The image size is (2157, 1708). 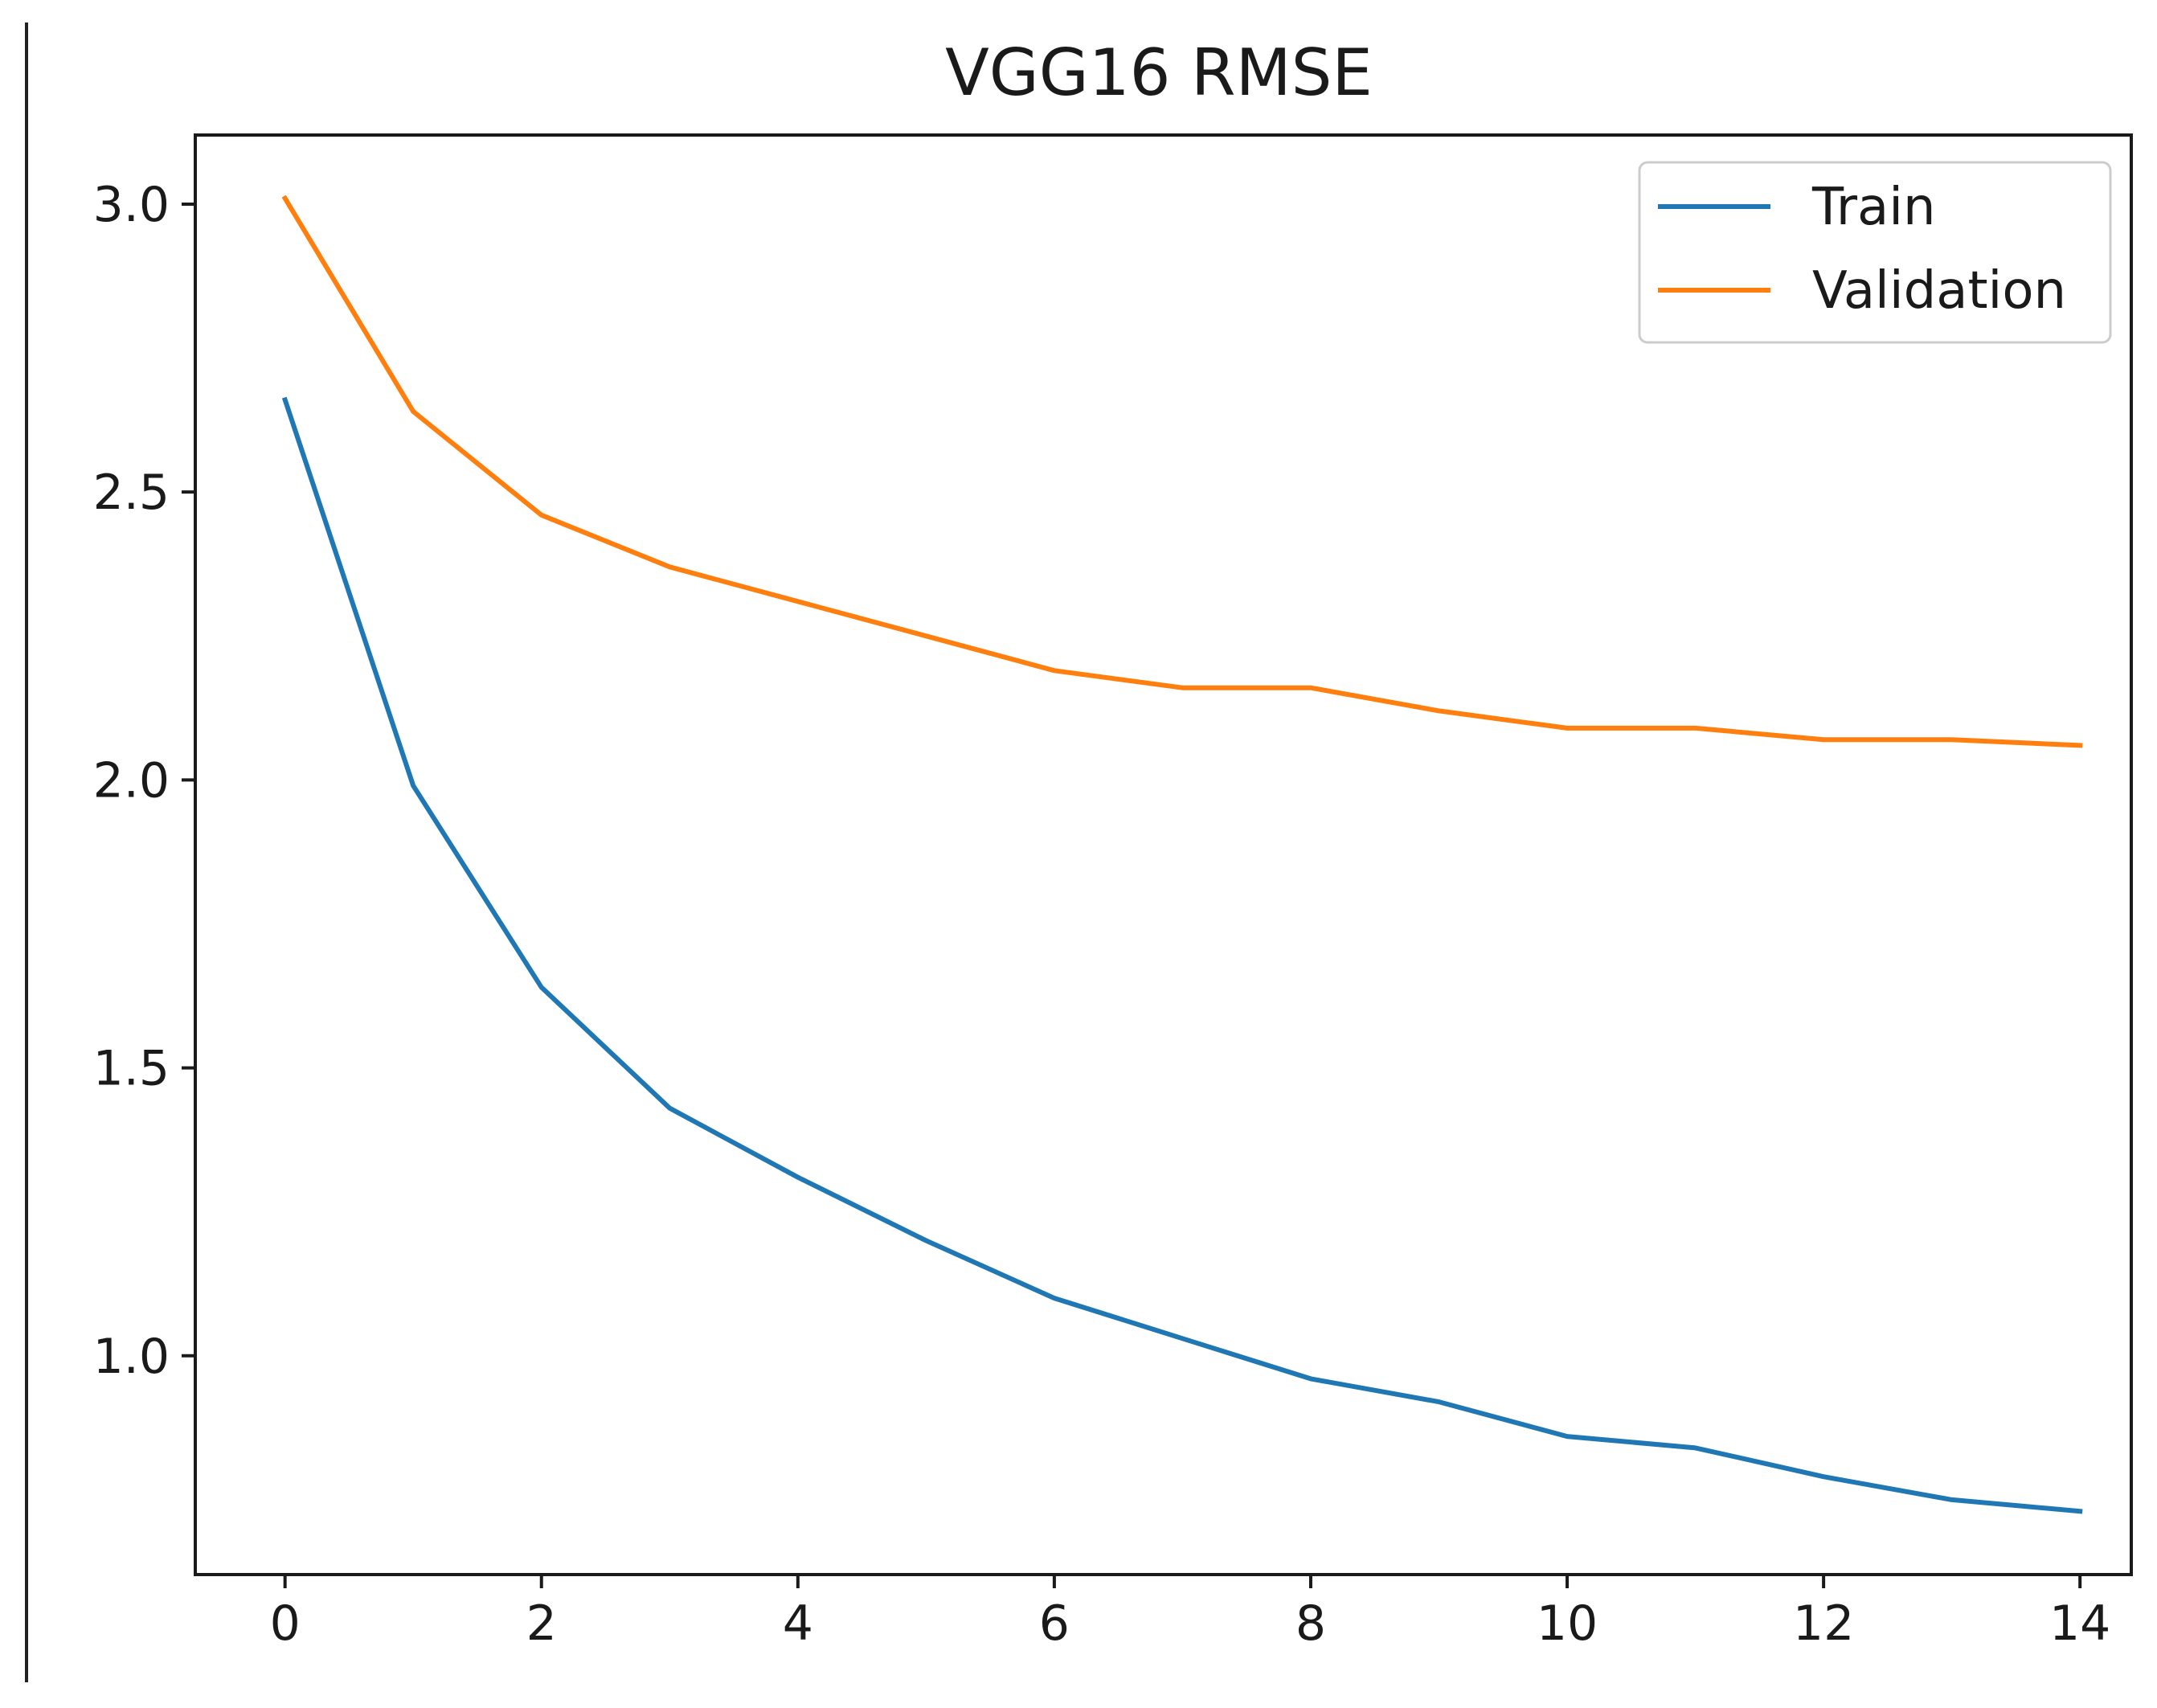 What do you see at coordinates (1823, 1624) in the screenshot?
I see `x-tick-label: 12` at bounding box center [1823, 1624].